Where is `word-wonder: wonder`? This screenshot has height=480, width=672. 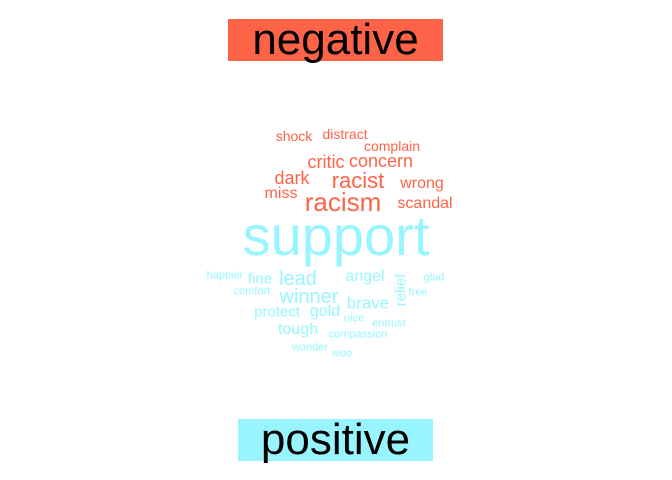
word-wonder: wonder is located at coordinates (310, 347).